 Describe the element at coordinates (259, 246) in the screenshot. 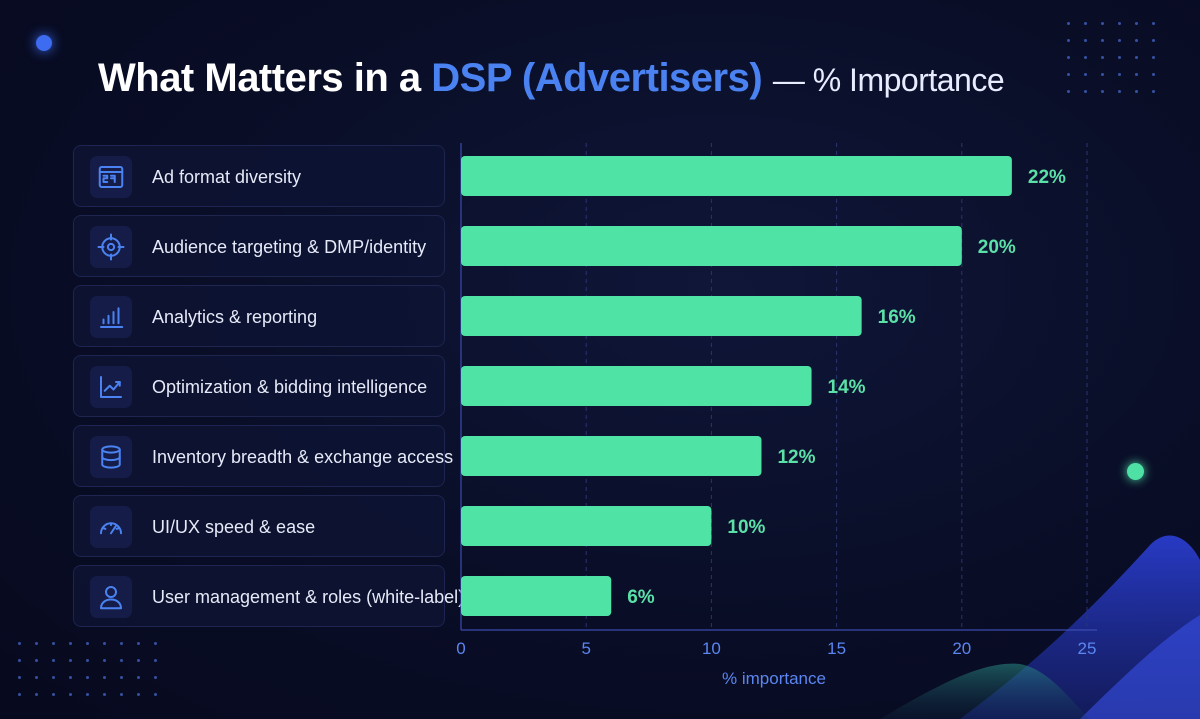

I see `category-row: Audience targeting & DMP/identity` at that location.